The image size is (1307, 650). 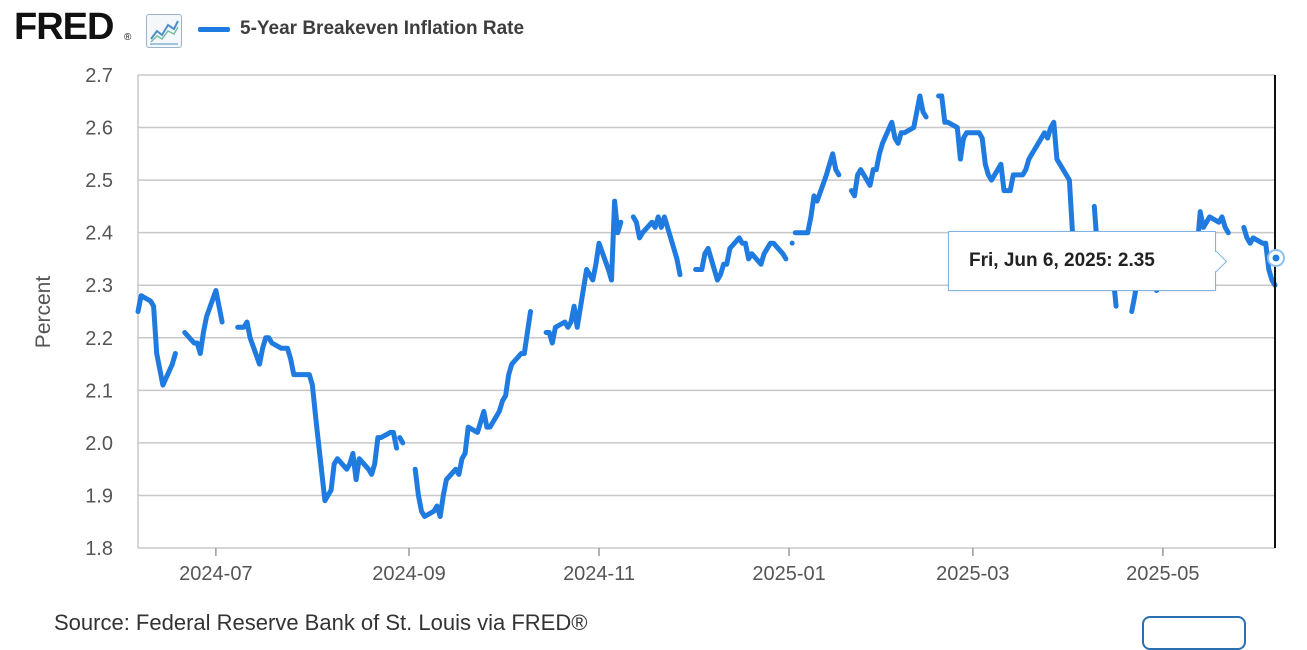 What do you see at coordinates (99, 549) in the screenshot?
I see `y-tick-label: 1.8` at bounding box center [99, 549].